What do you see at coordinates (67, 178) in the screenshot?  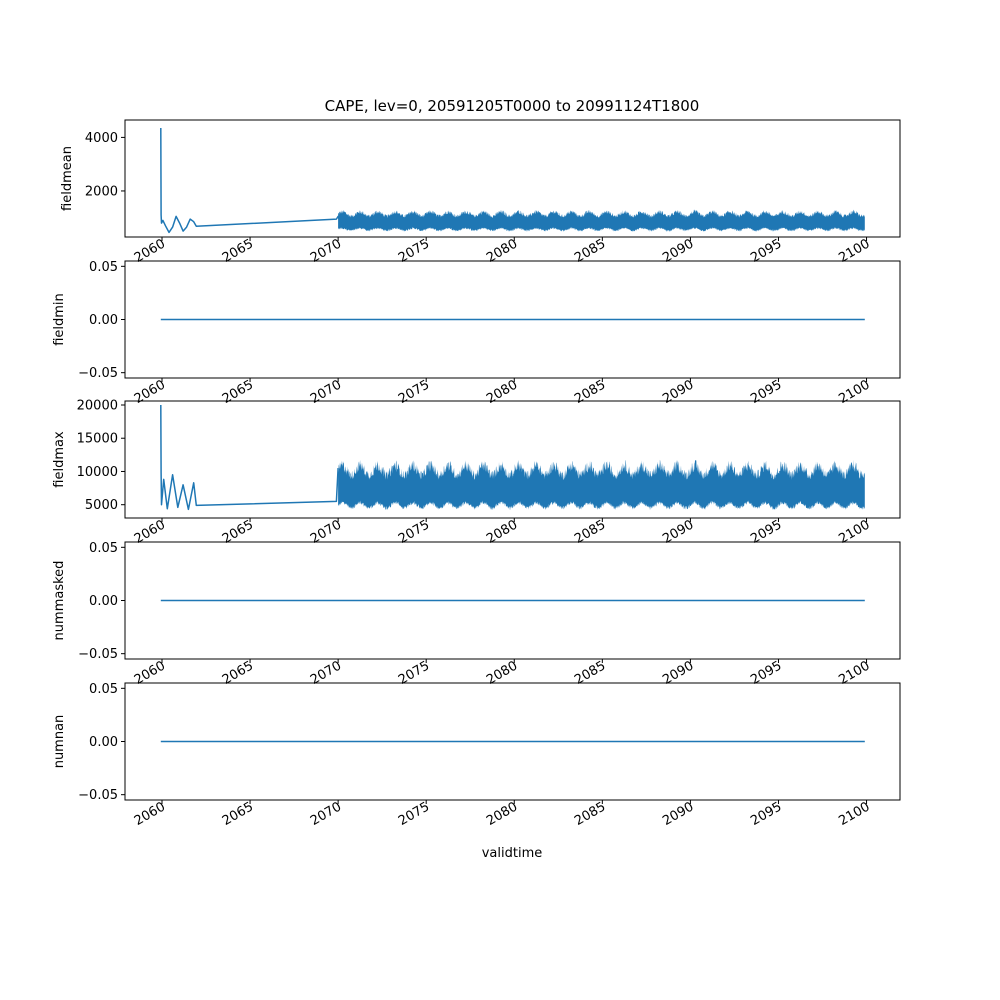 I see `y-axis-label-fieldmean: fieldmean` at bounding box center [67, 178].